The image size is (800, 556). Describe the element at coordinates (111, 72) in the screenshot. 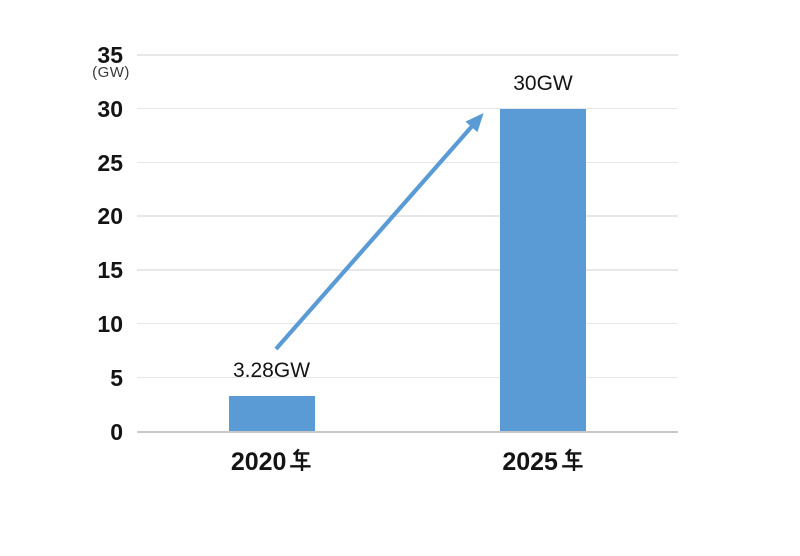

I see `y-axis-unit-label: (GW)` at that location.